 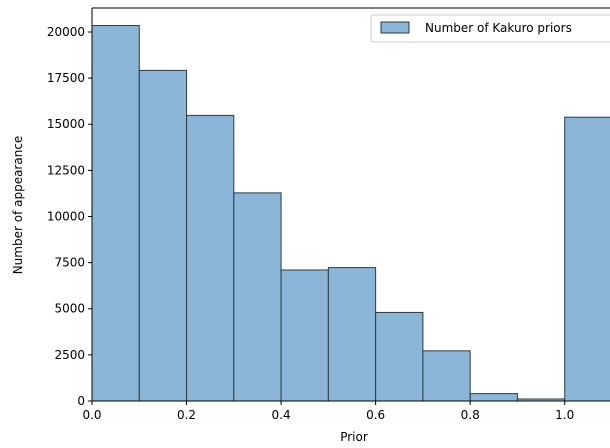 What do you see at coordinates (498, 28) in the screenshot?
I see `legend-label: Number of Kakuro priors` at bounding box center [498, 28].